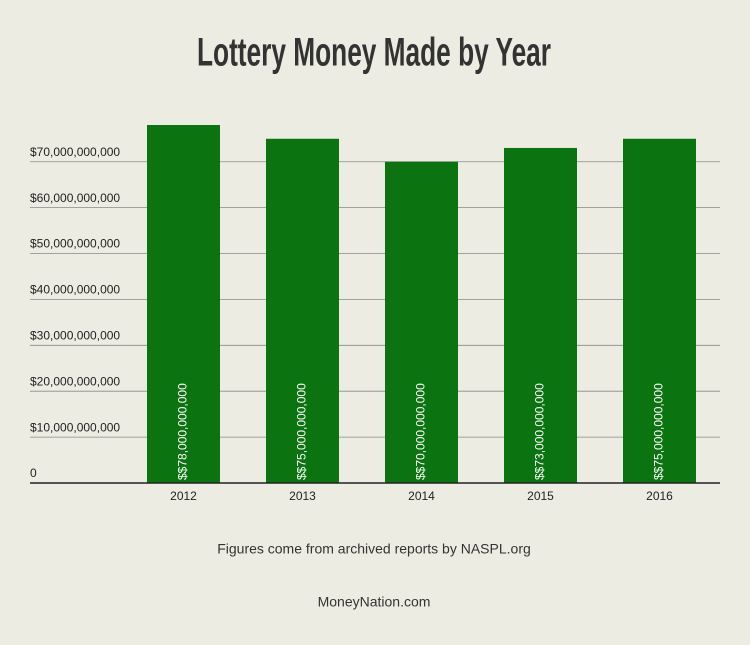  What do you see at coordinates (421, 496) in the screenshot?
I see `x-tick-label: 2014` at bounding box center [421, 496].